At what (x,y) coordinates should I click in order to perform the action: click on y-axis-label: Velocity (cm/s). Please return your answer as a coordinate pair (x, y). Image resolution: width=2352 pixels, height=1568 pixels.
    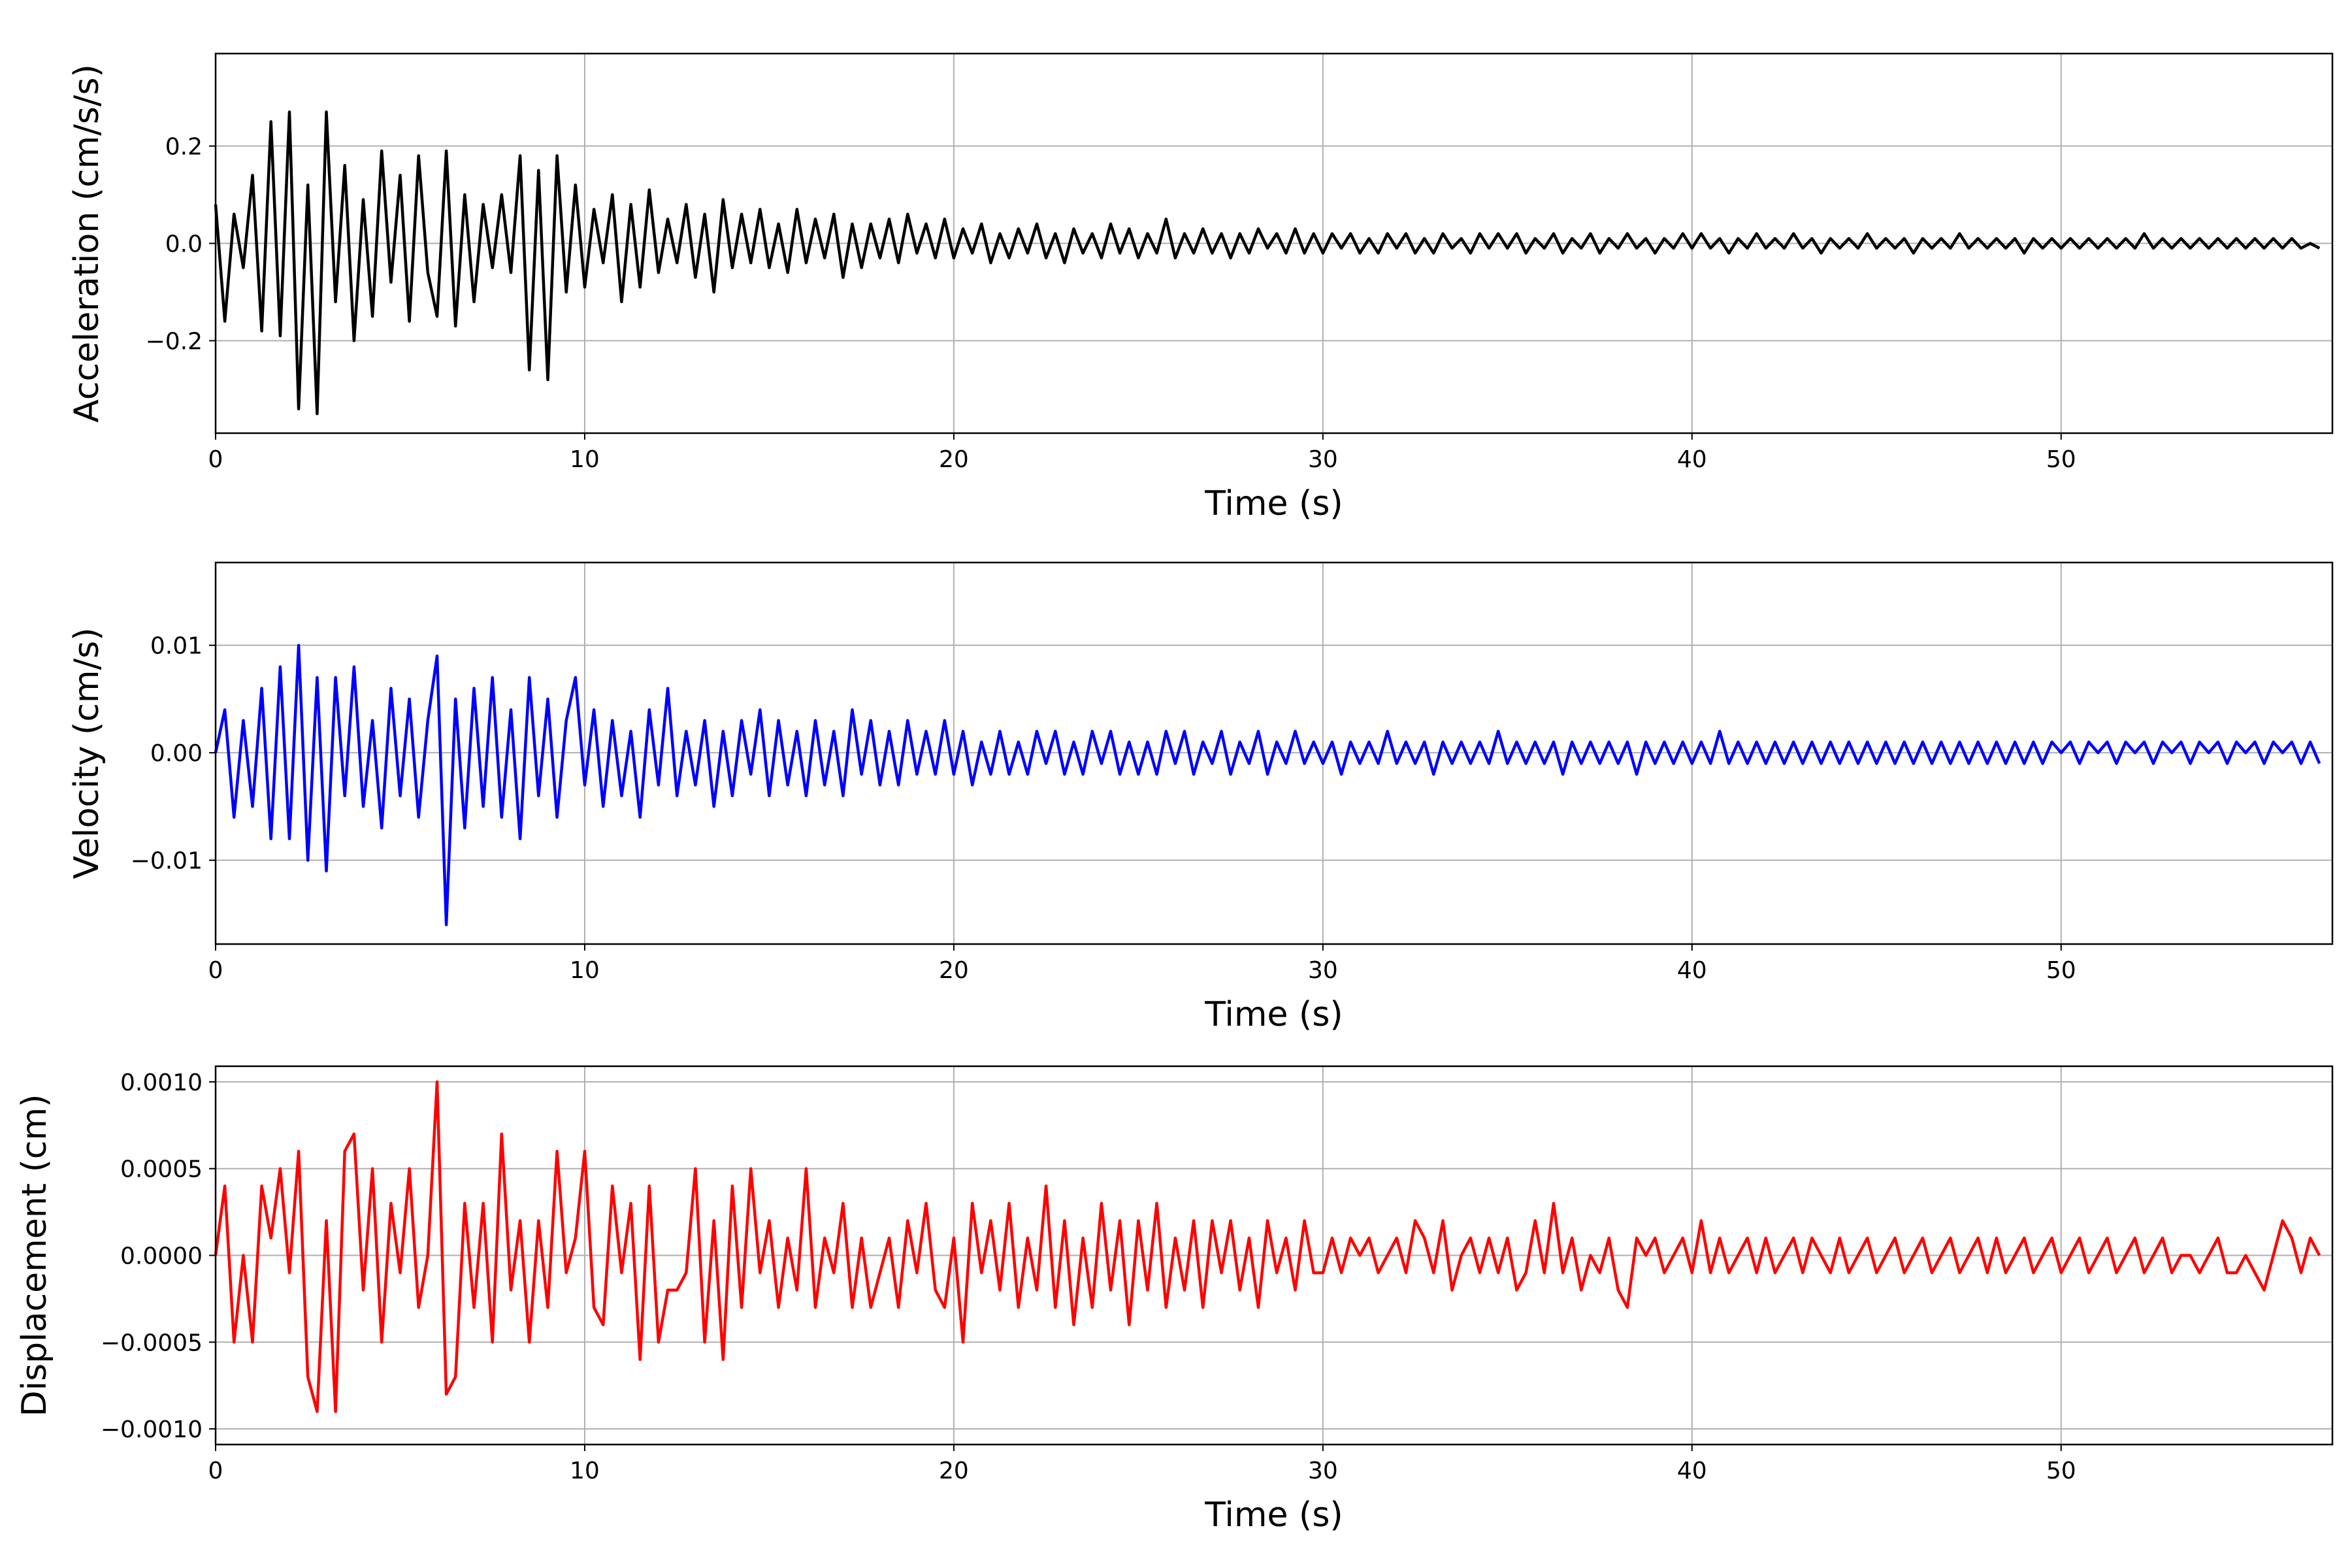
    Looking at the image, I should click on (86, 753).